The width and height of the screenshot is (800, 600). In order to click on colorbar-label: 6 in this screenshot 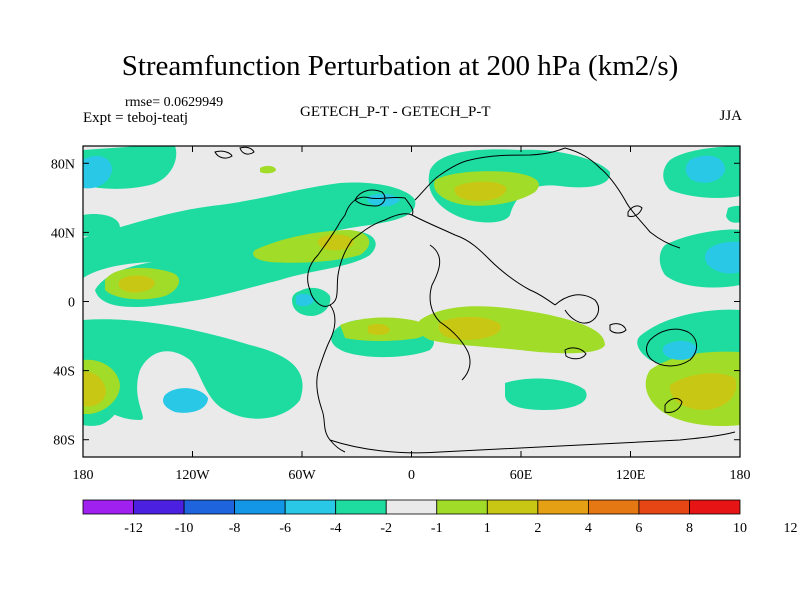, I will do `click(638, 528)`.